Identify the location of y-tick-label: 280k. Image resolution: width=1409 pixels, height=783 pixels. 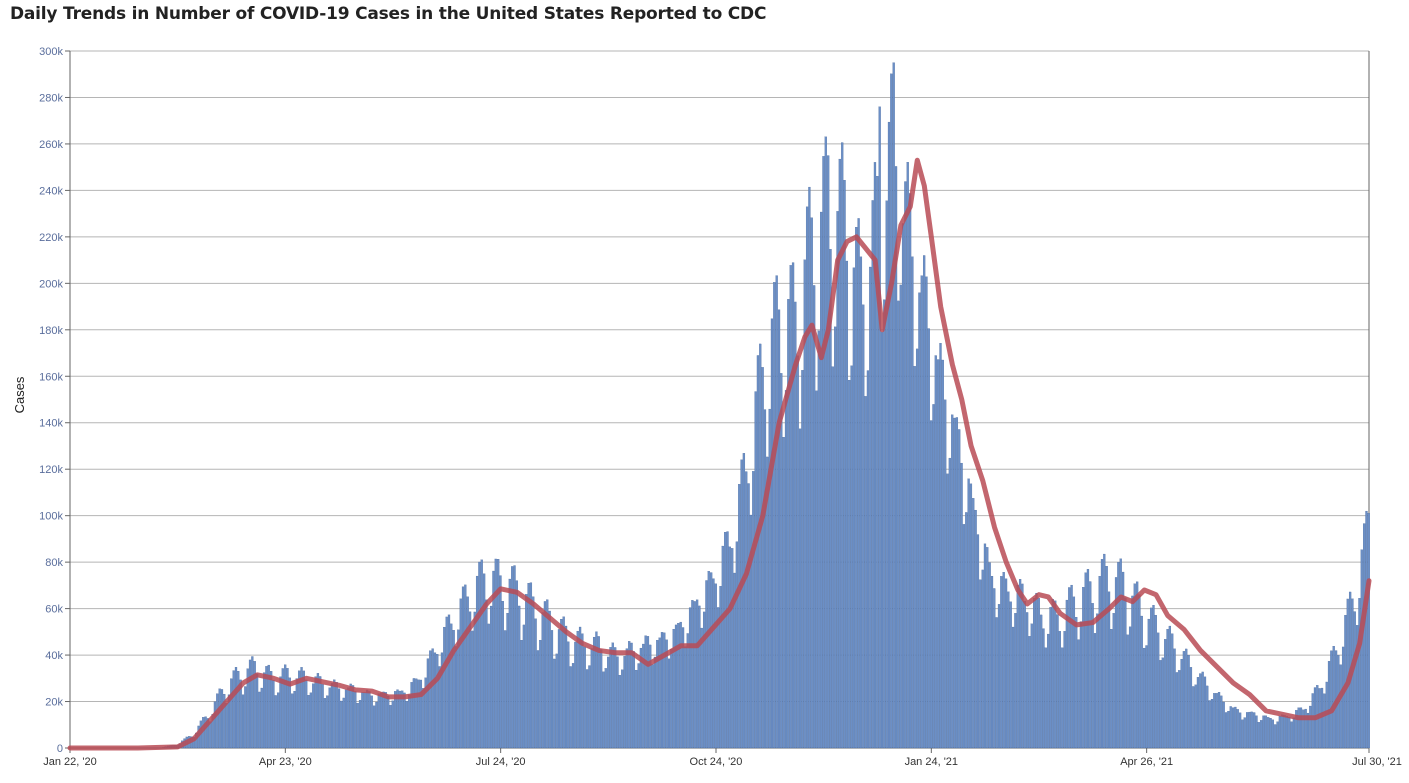
(51, 98).